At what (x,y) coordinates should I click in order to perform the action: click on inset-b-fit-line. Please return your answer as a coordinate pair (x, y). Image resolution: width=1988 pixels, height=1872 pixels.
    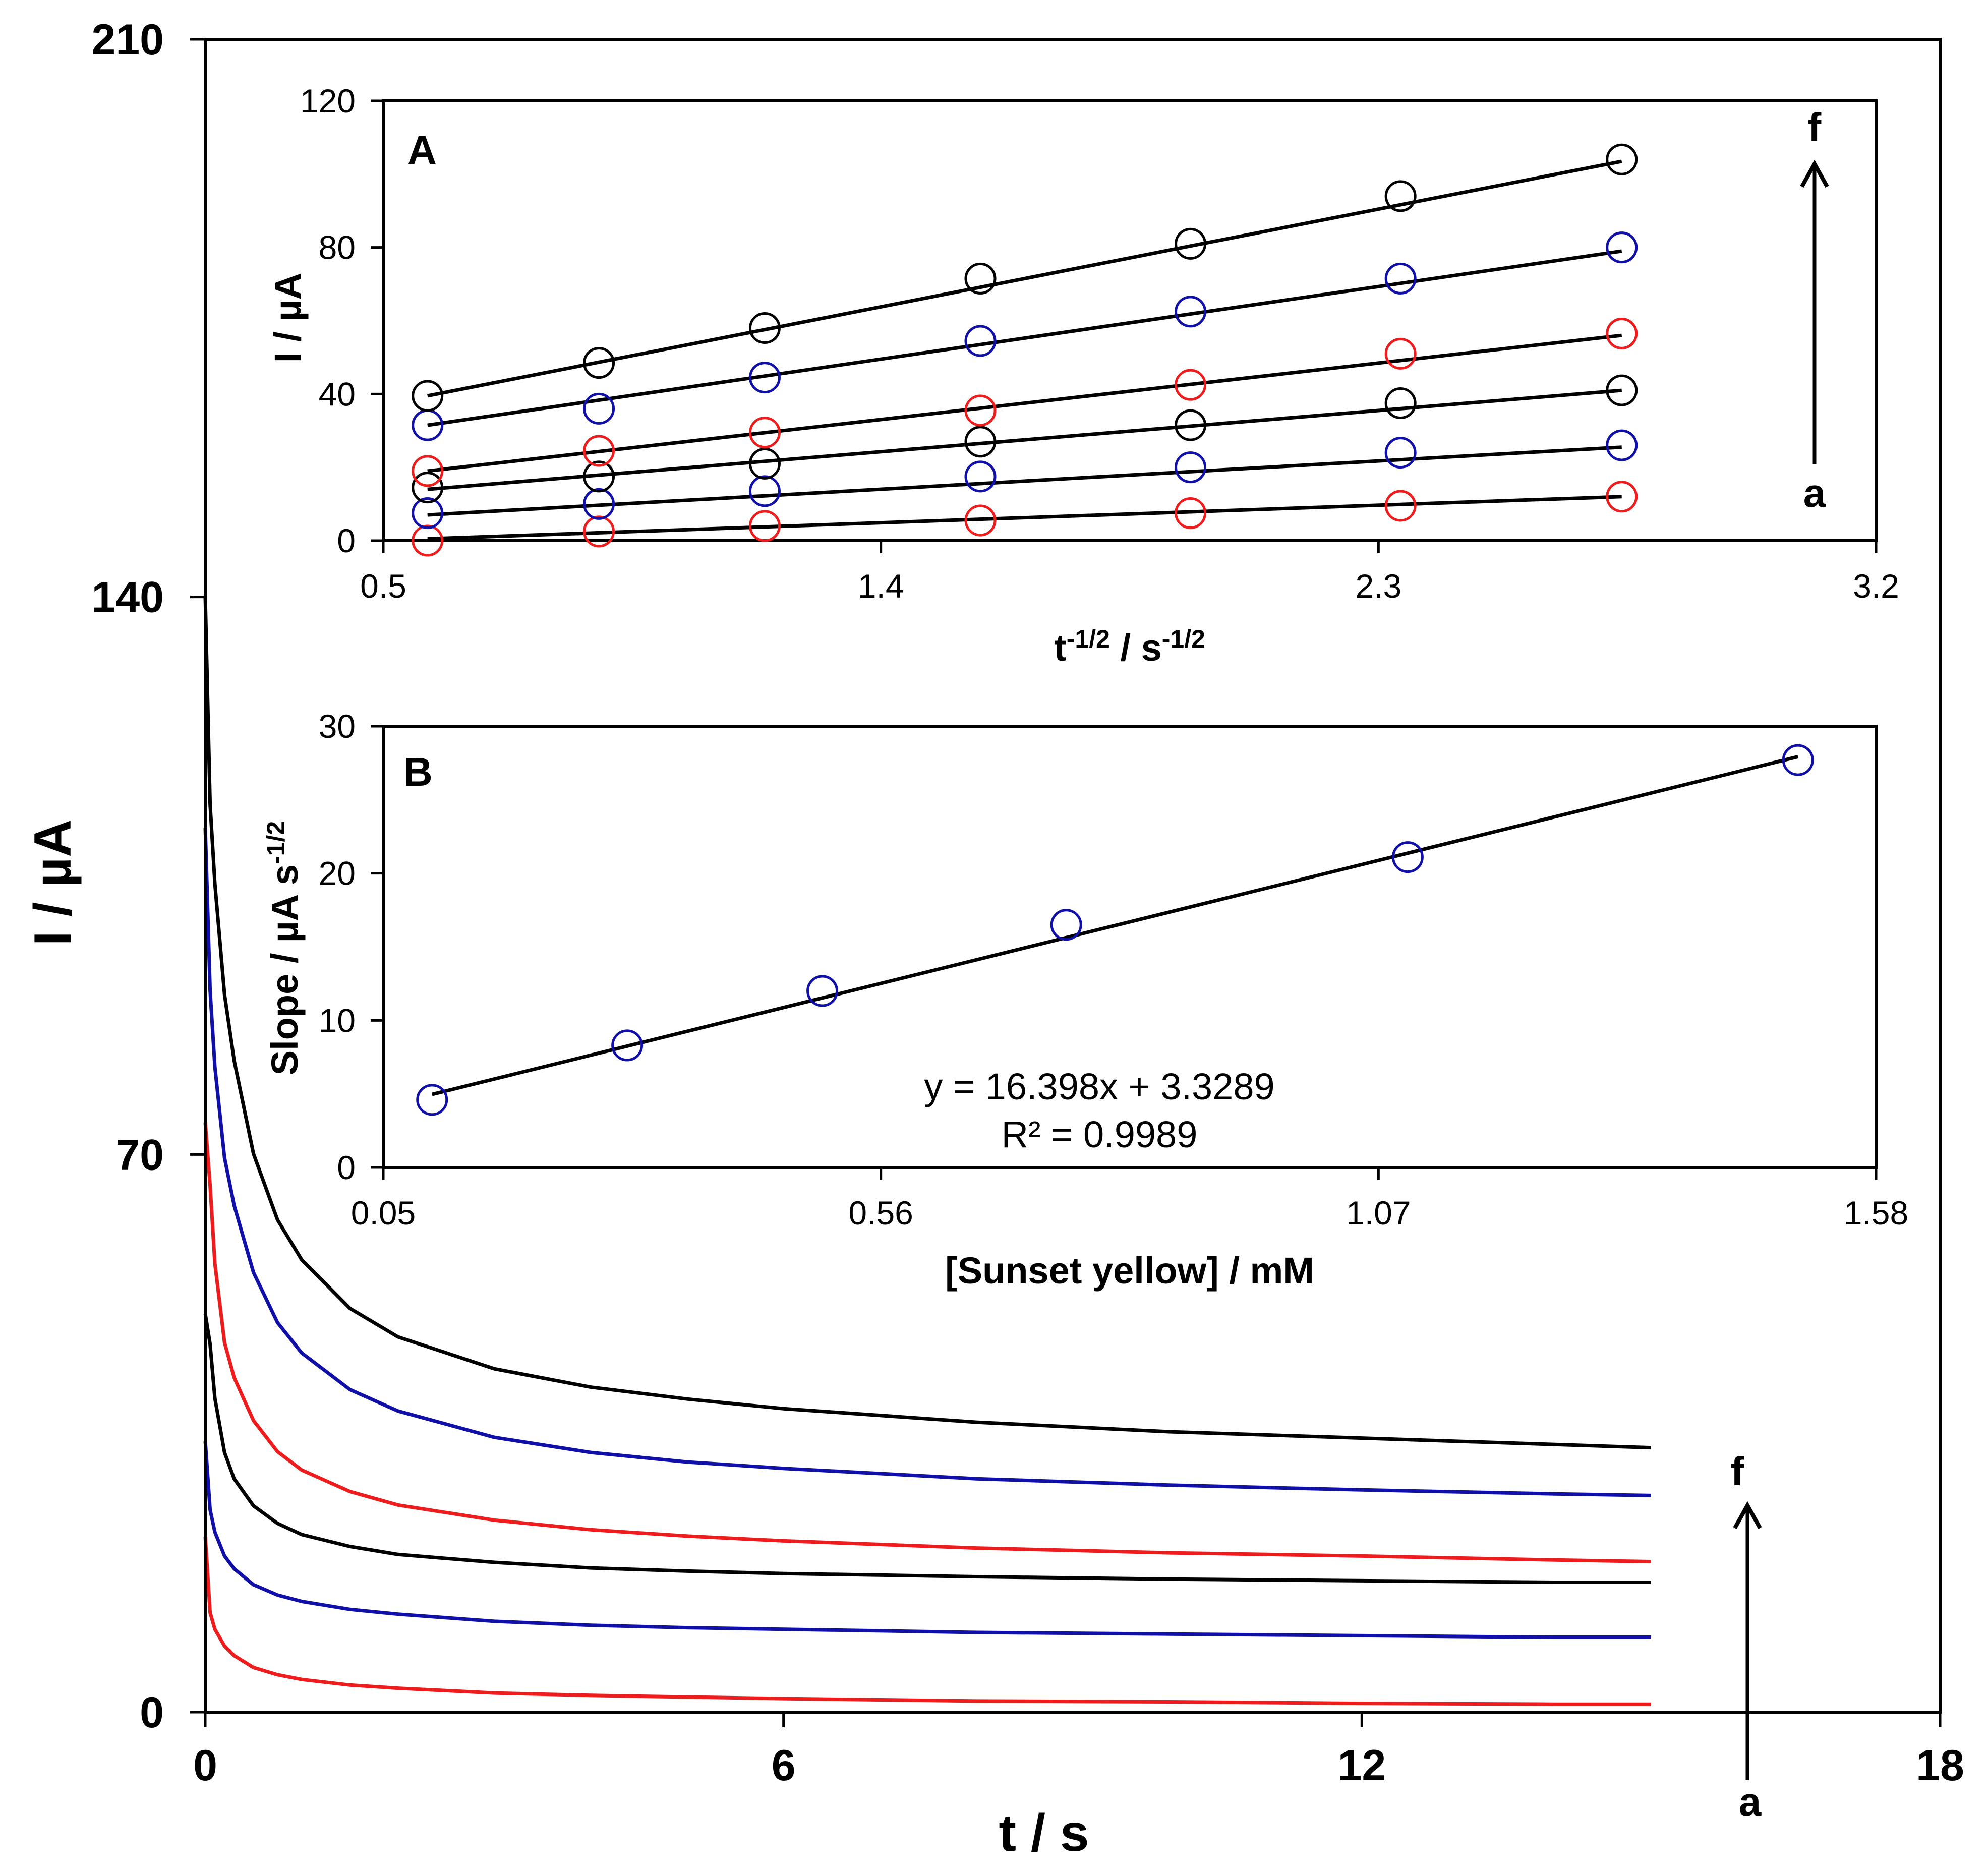
    Looking at the image, I should click on (1115, 925).